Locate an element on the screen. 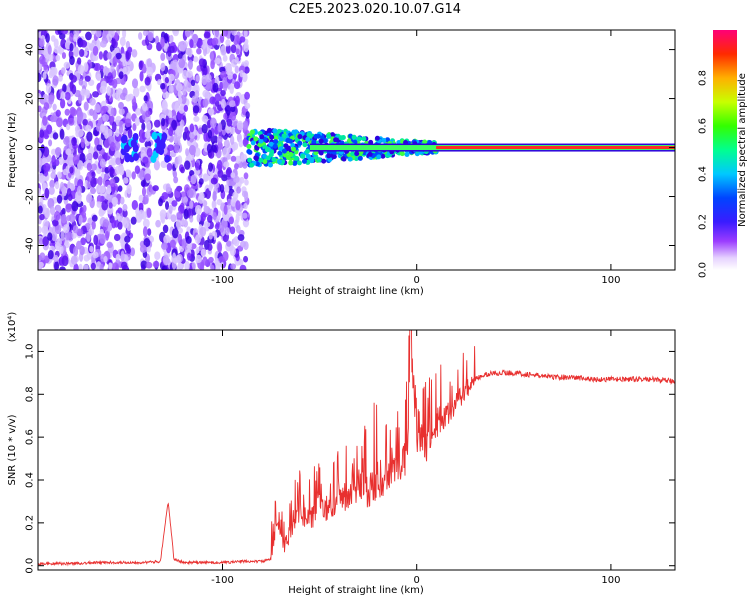 The height and width of the screenshot is (600, 750). y-tick-label: -20 is located at coordinates (30, 196).